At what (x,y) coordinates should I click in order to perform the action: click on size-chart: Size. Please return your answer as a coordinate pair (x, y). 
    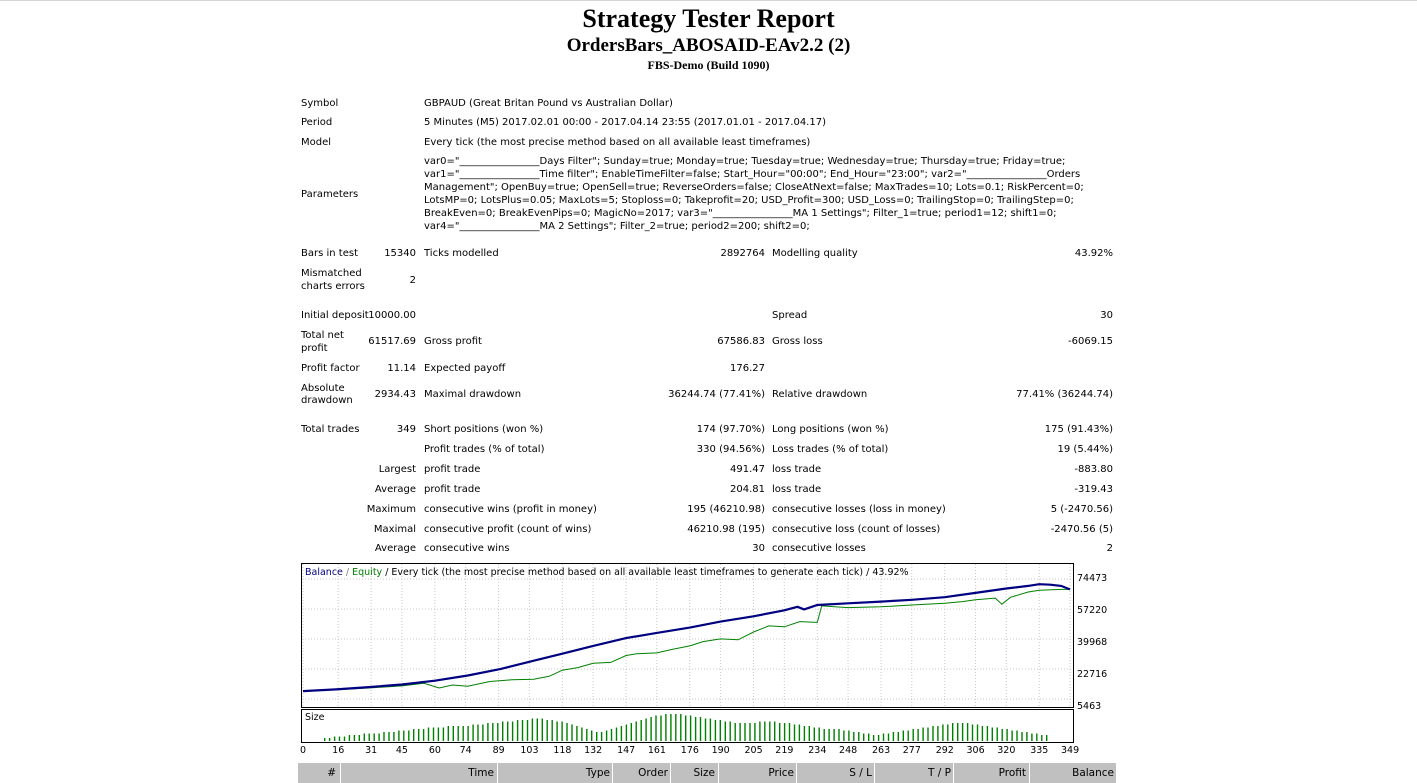
    Looking at the image, I should click on (687, 726).